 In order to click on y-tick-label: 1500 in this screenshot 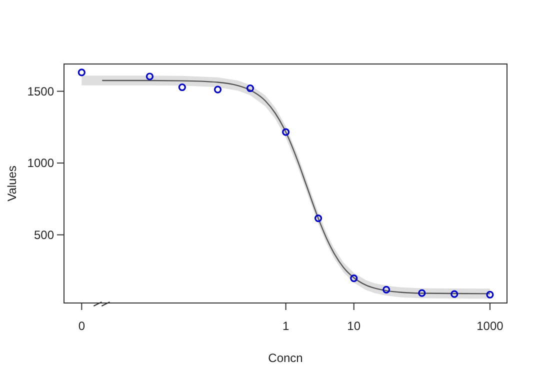, I will do `click(40, 91)`.